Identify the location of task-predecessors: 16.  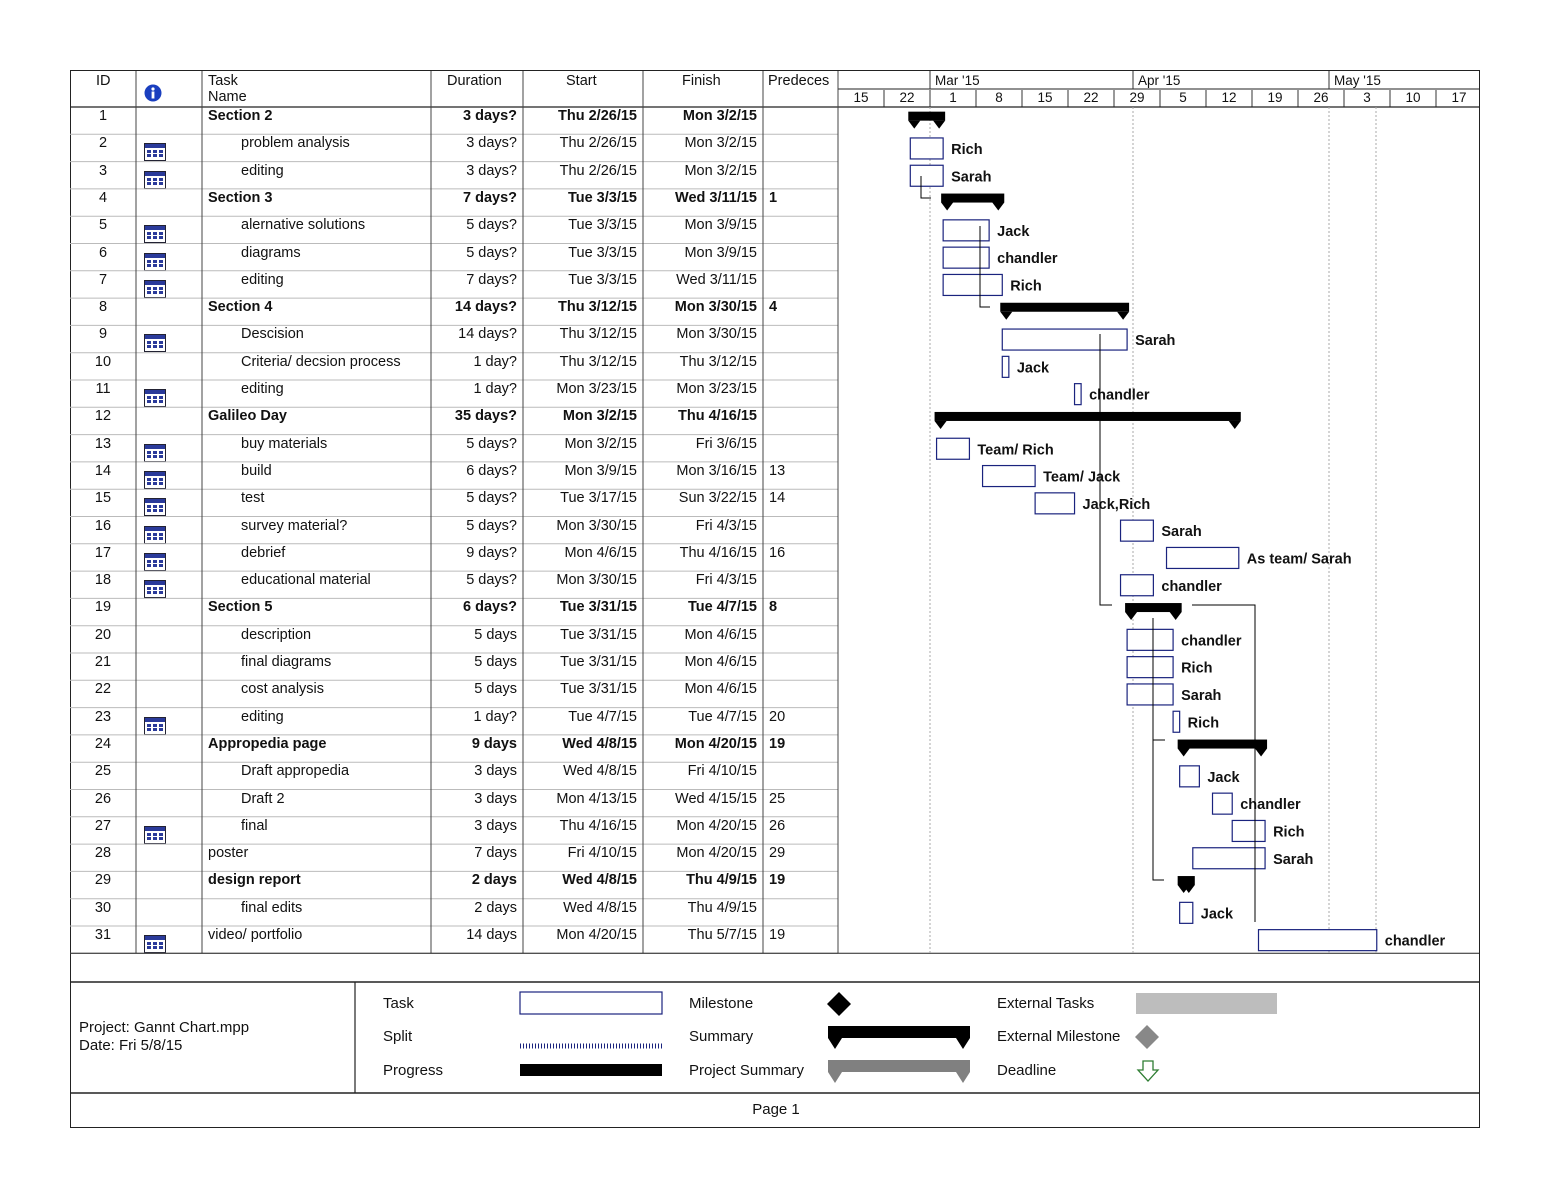
(777, 552).